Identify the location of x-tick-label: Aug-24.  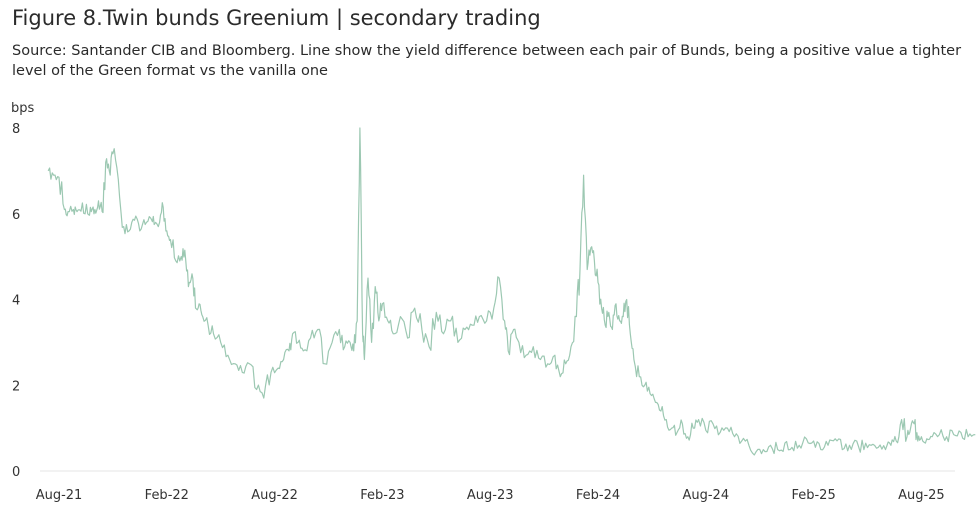
(705, 495).